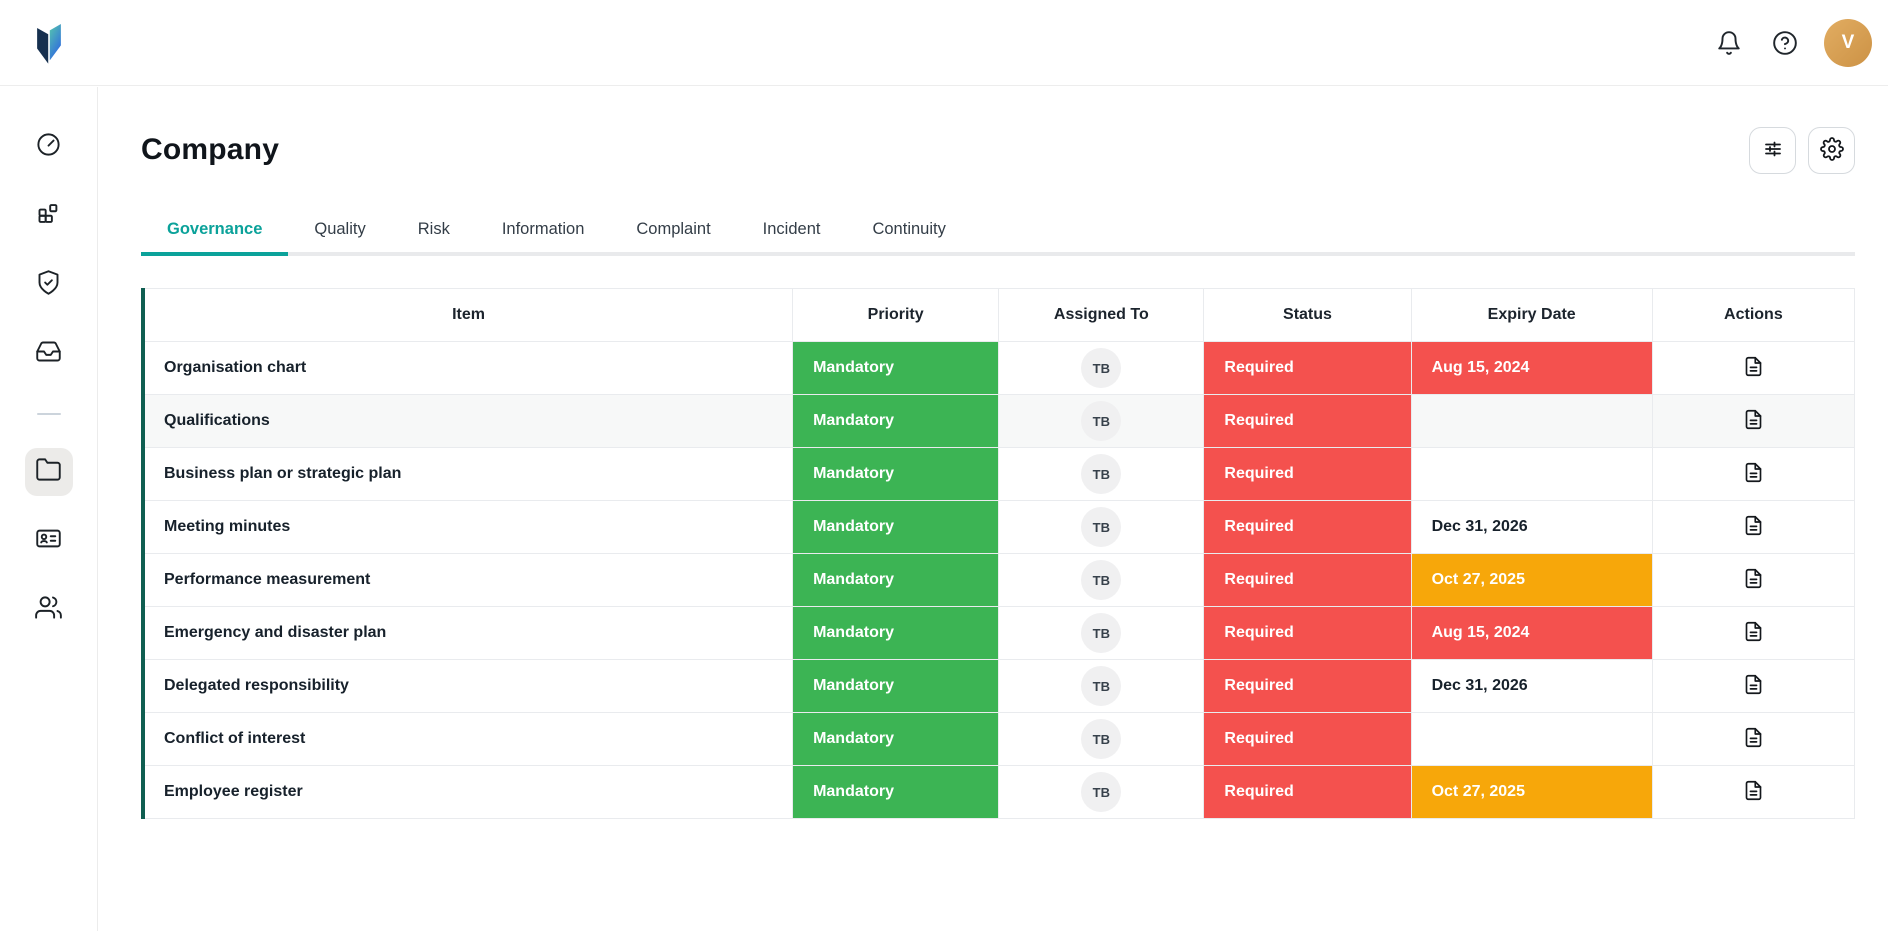 The width and height of the screenshot is (1888, 931). I want to click on sidebar-item-safeguarding, so click(49, 285).